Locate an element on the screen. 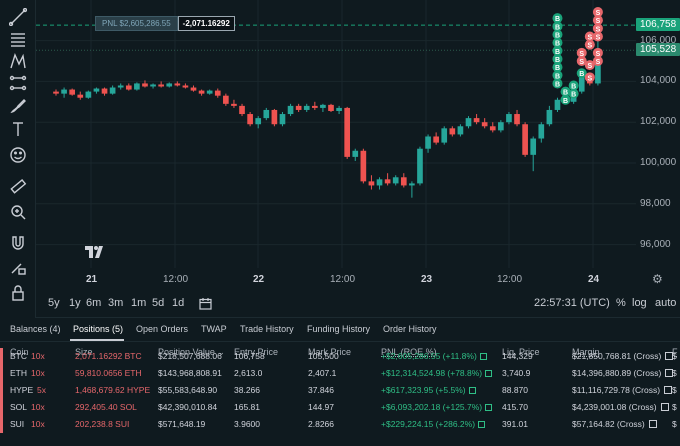 The height and width of the screenshot is (446, 680). ruler-icon is located at coordinates (18, 186).